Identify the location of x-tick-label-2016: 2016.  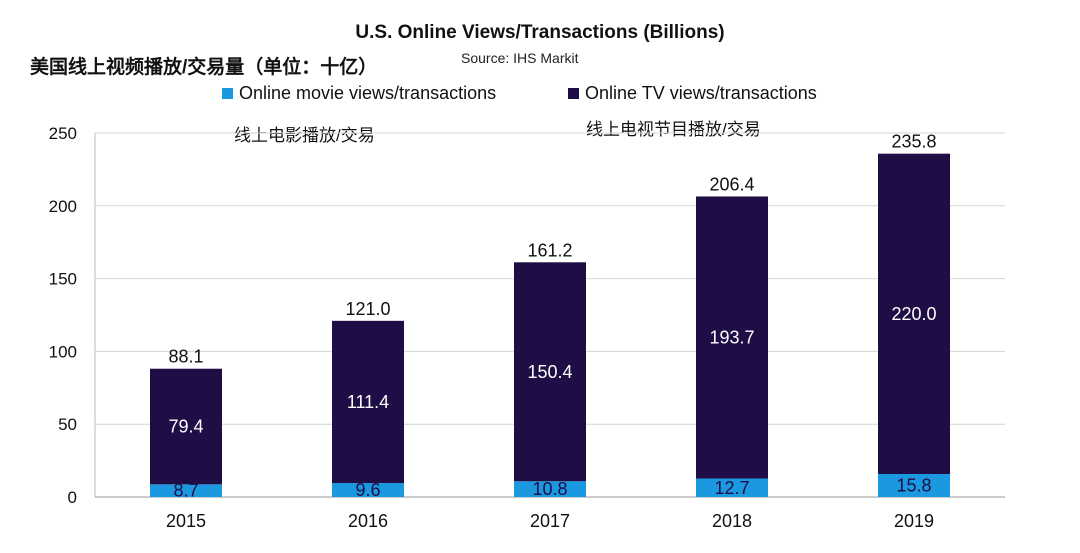
(368, 521).